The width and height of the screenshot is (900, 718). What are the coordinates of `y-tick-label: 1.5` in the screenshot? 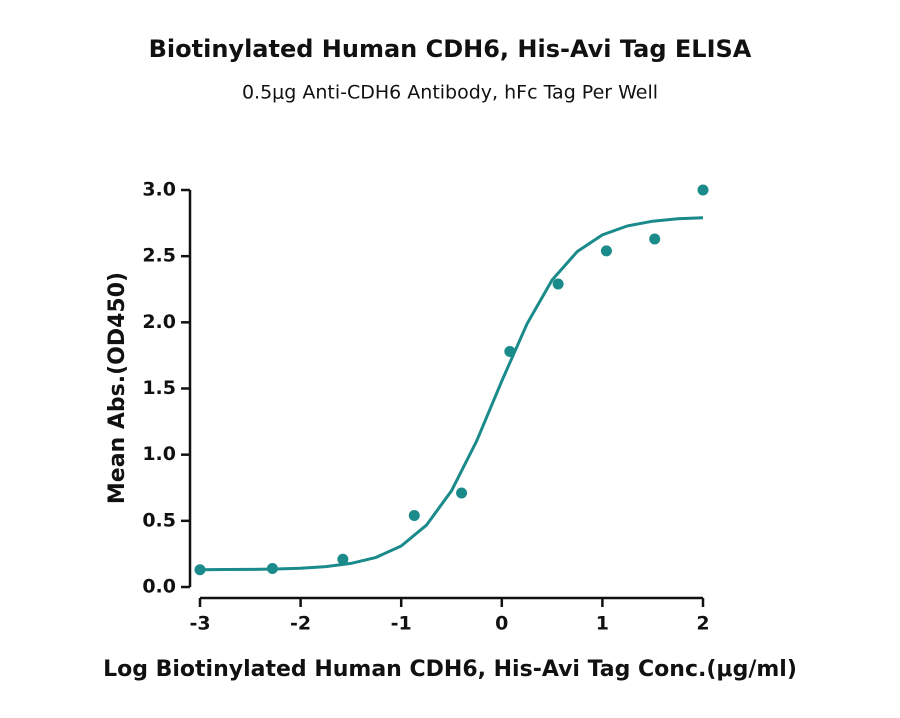 It's located at (159, 388).